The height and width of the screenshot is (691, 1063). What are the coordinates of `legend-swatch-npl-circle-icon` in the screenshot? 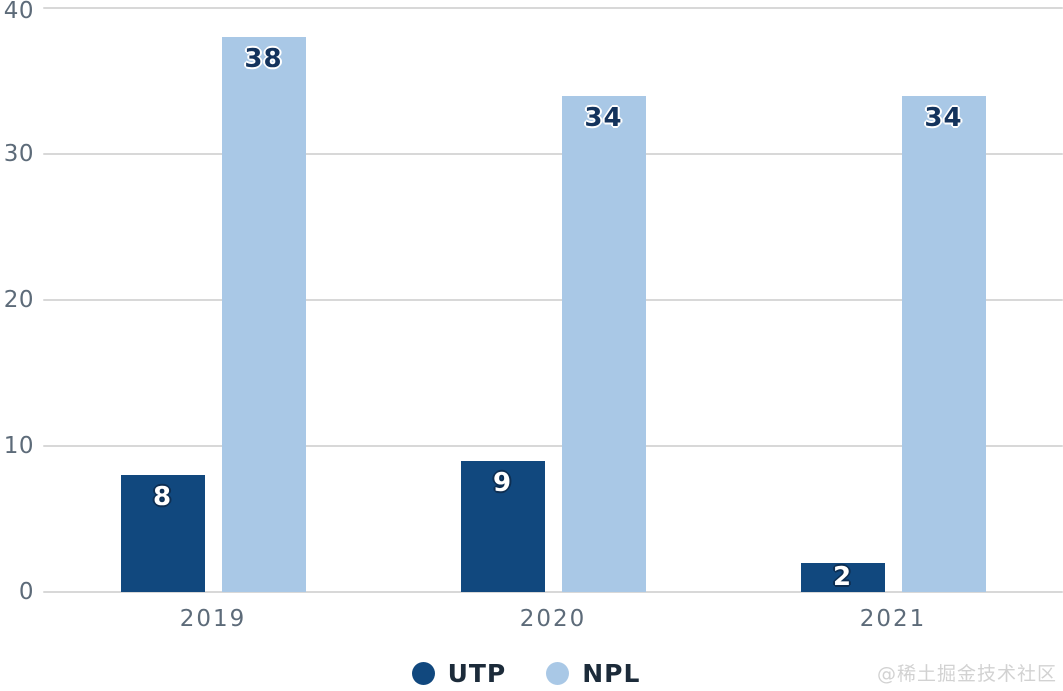 It's located at (558, 673).